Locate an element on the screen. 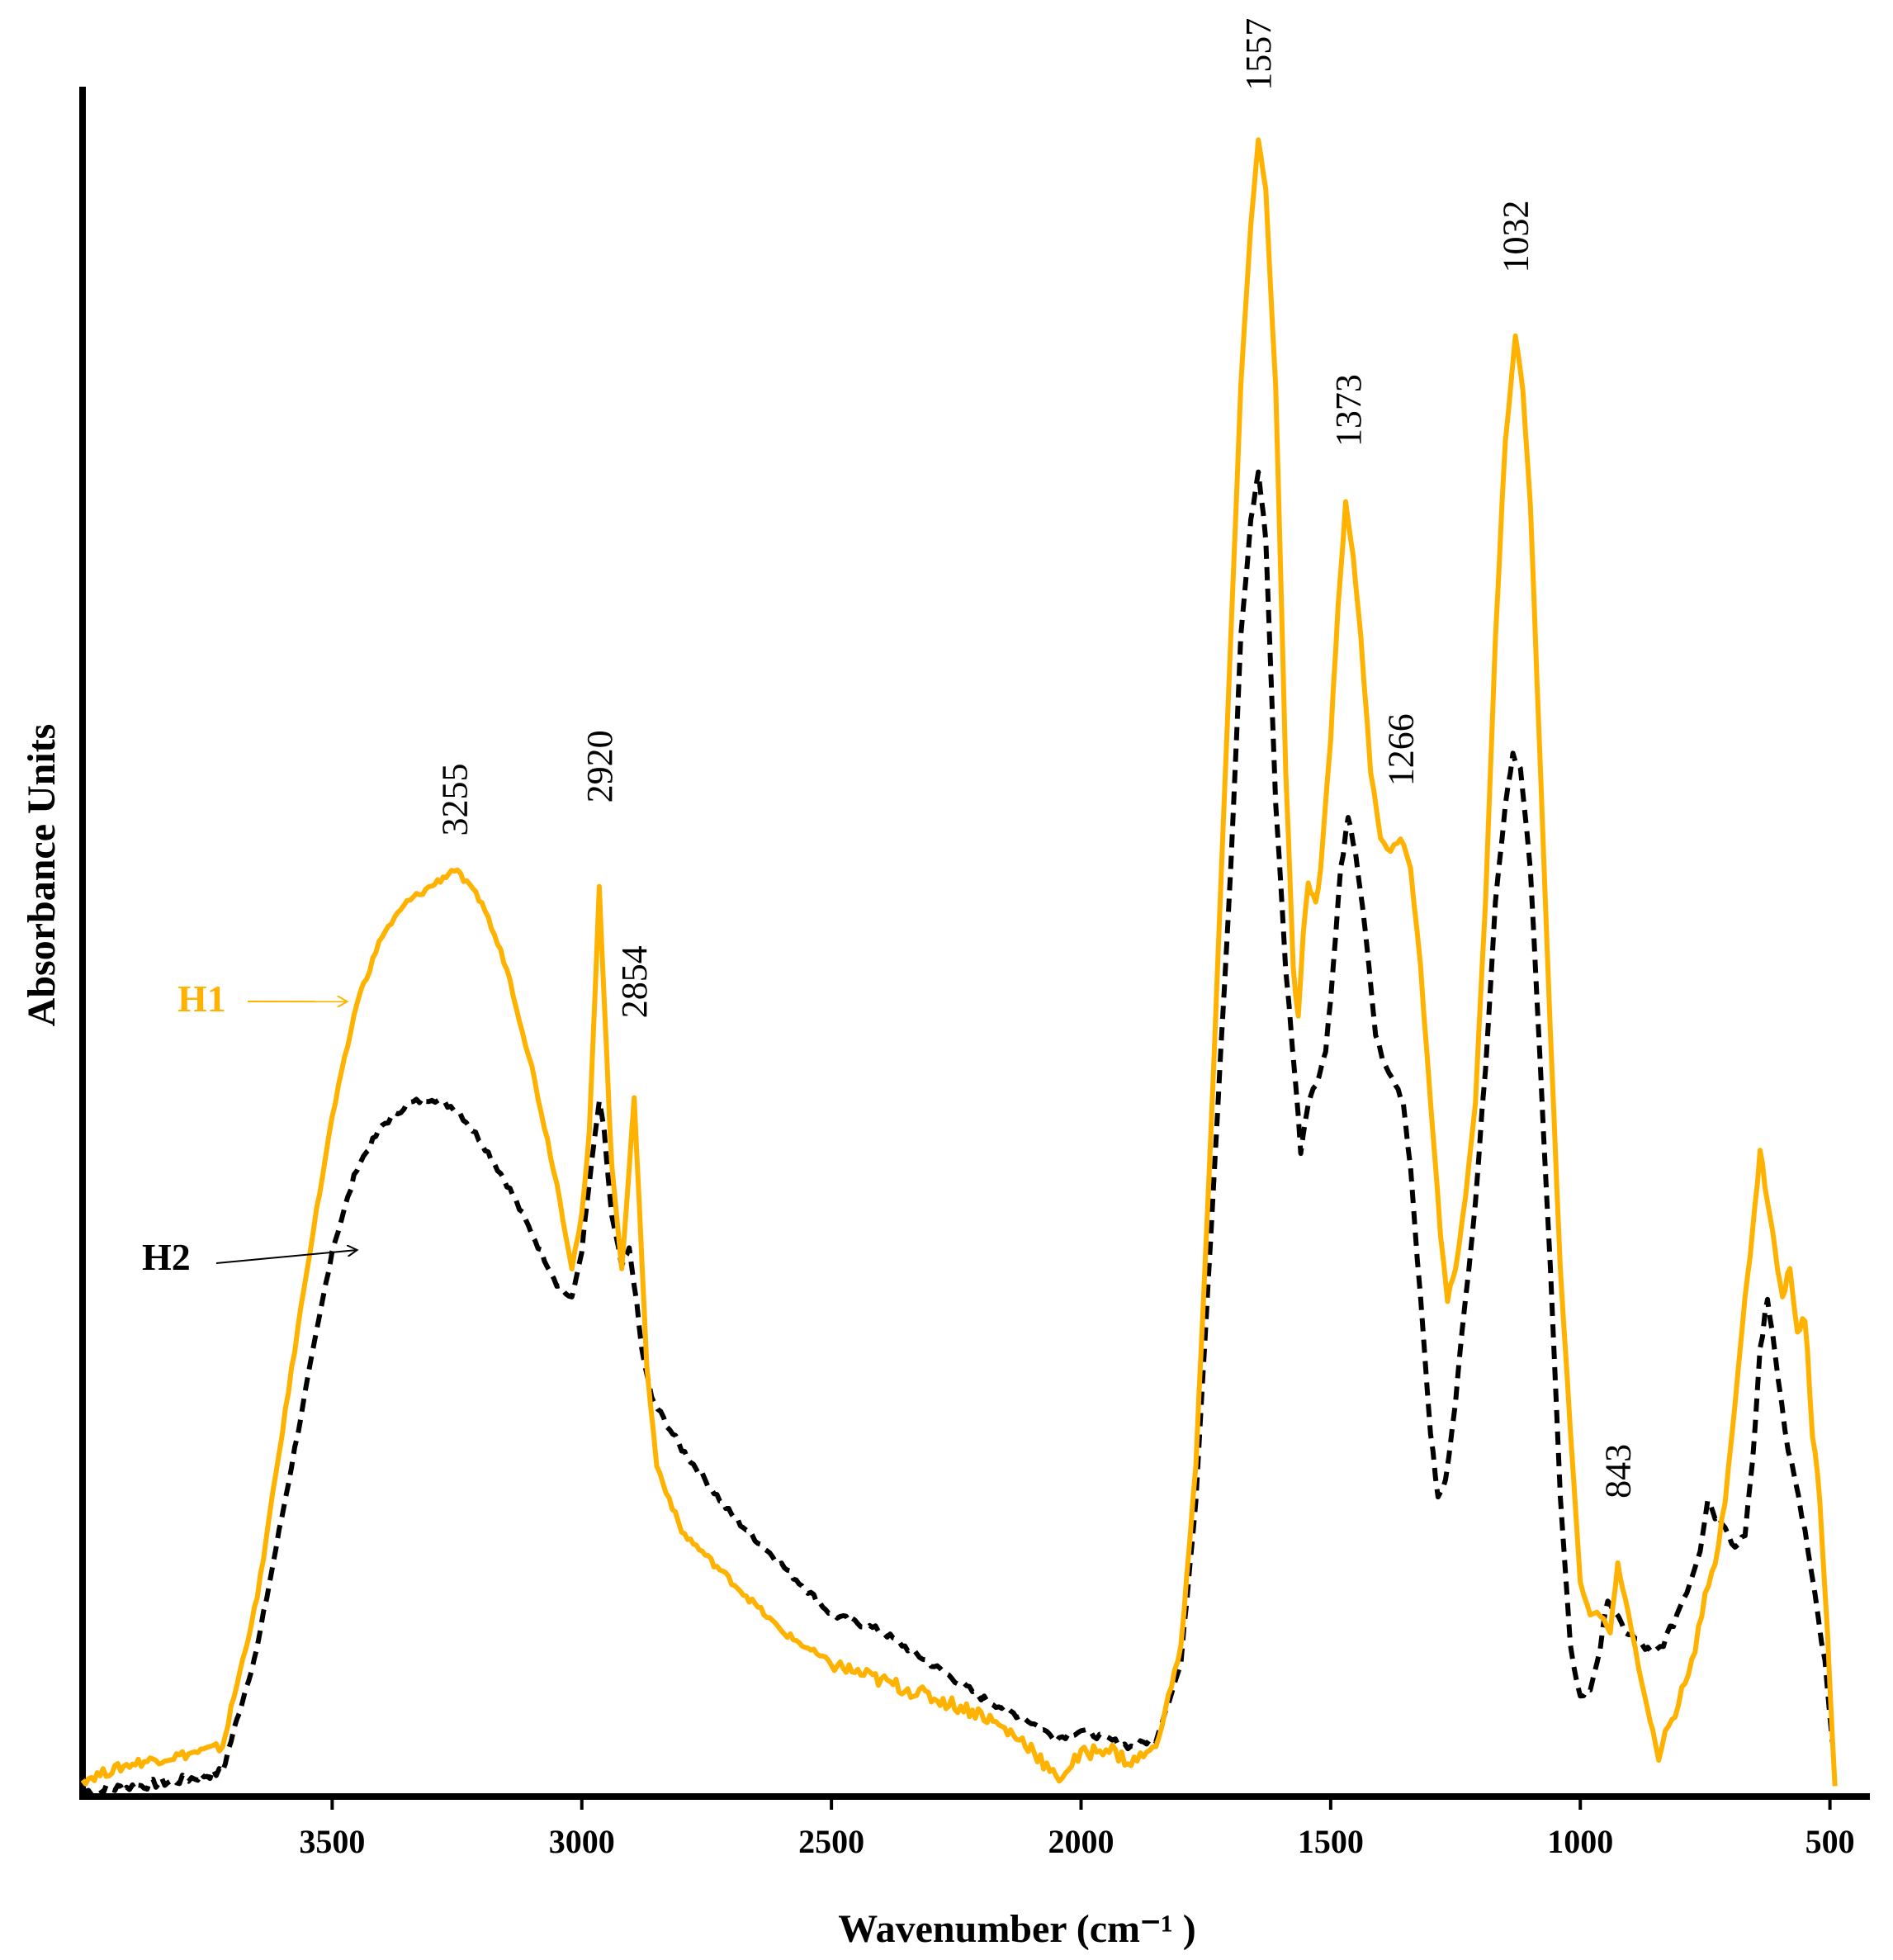 The image size is (1893, 1960). peak-label: 843 is located at coordinates (1619, 1471).